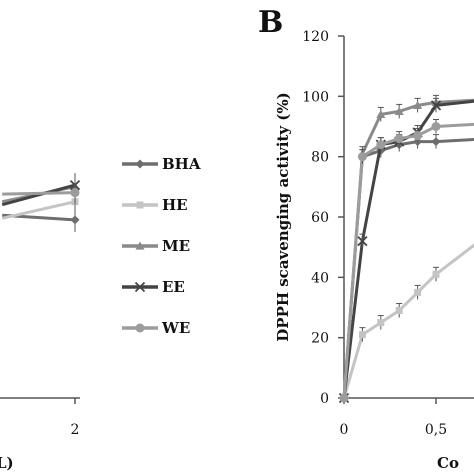 The height and width of the screenshot is (474, 474). I want to click on panel-b-x-tick-label: 0, so click(344, 430).